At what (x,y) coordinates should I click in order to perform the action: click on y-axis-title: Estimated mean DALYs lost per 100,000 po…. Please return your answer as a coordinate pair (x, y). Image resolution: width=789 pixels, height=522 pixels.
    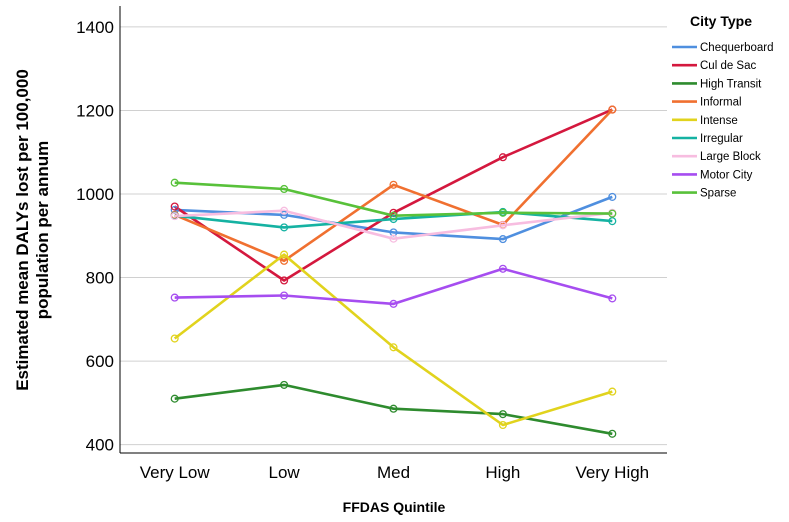
    Looking at the image, I should click on (32, 230).